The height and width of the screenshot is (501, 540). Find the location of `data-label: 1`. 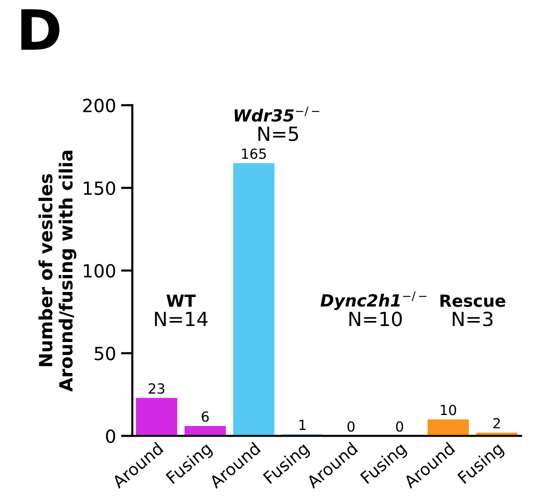

data-label: 1 is located at coordinates (303, 425).